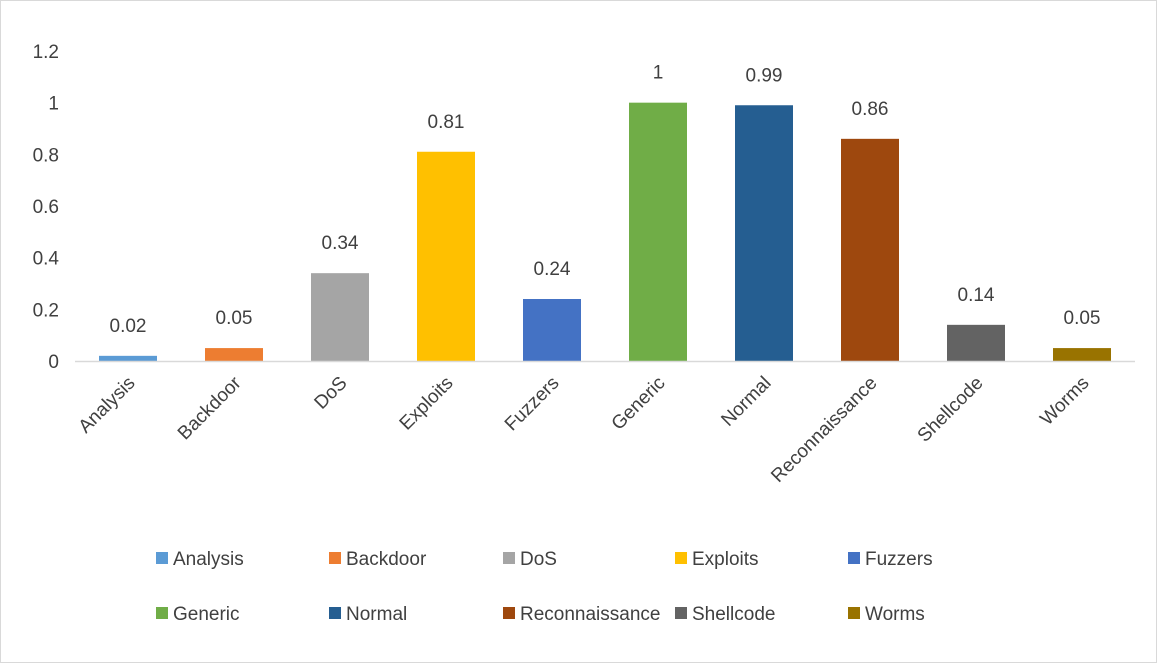 This screenshot has width=1157, height=663. I want to click on y-axis-ticks: 0 0.2 0.4 0.6 0.8 1 1.2, so click(46, 207).